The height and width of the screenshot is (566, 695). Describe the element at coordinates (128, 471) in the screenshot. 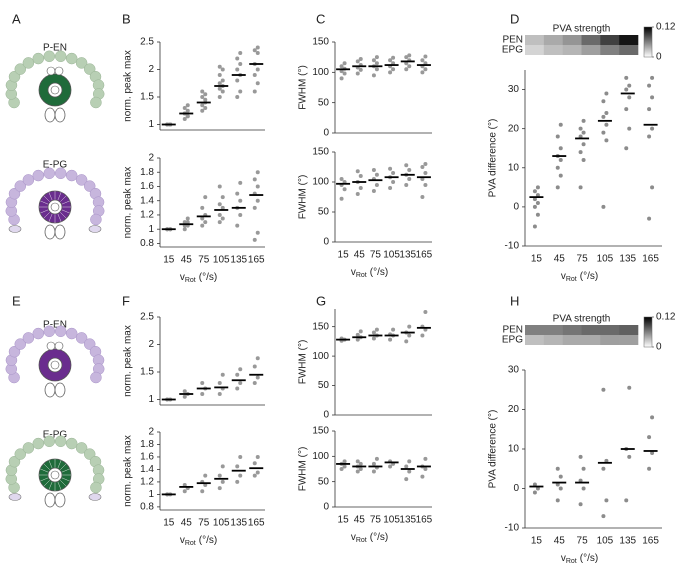

I see `y-axis-label: norm. peak max` at that location.